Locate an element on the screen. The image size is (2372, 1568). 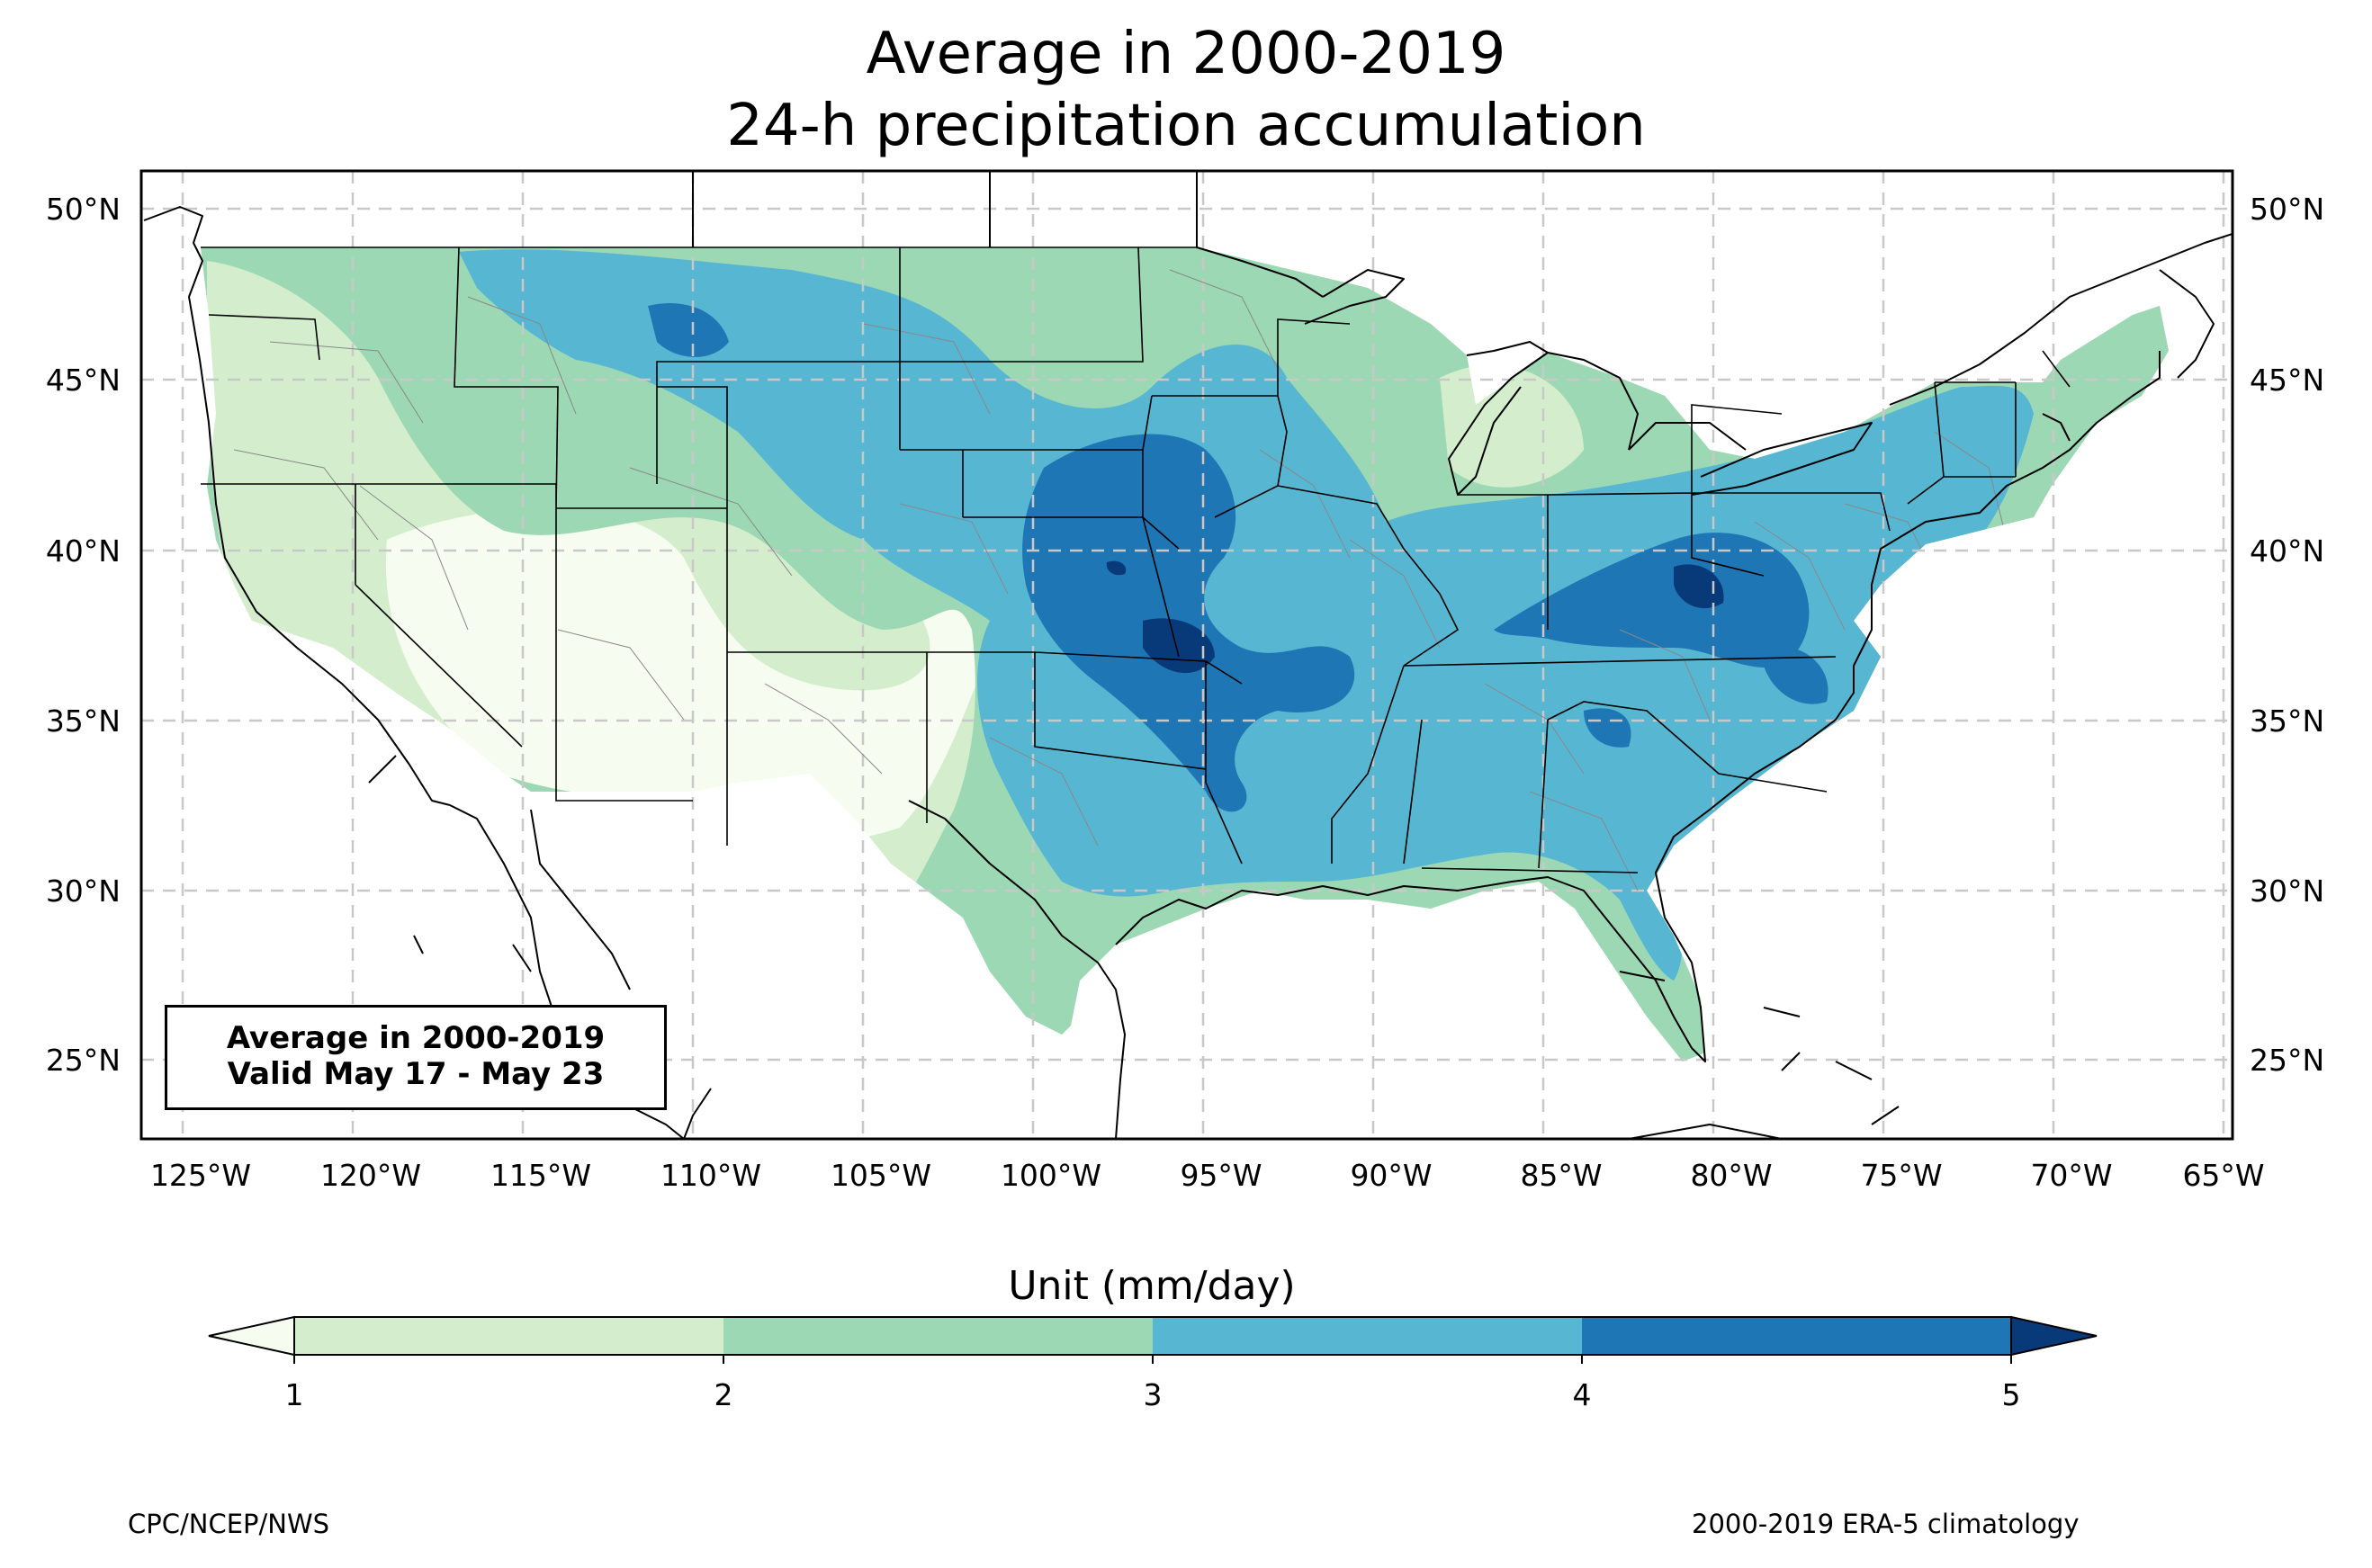
lon-tick-label: 100°W is located at coordinates (1051, 1175).